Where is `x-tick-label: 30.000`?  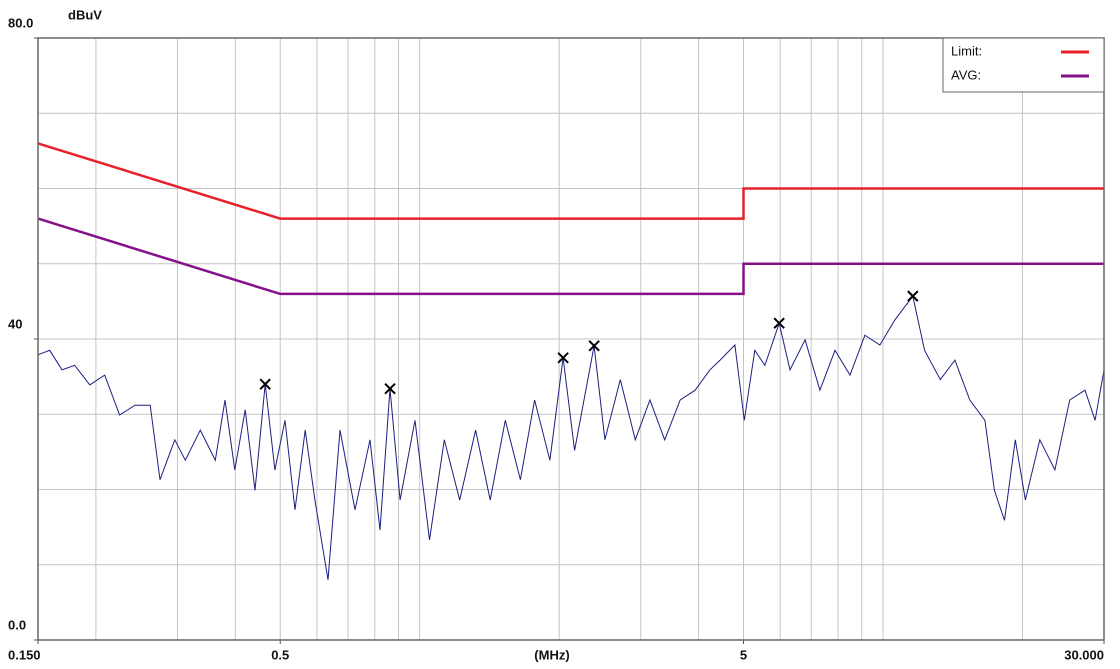 x-tick-label: 30.000 is located at coordinates (1084, 654).